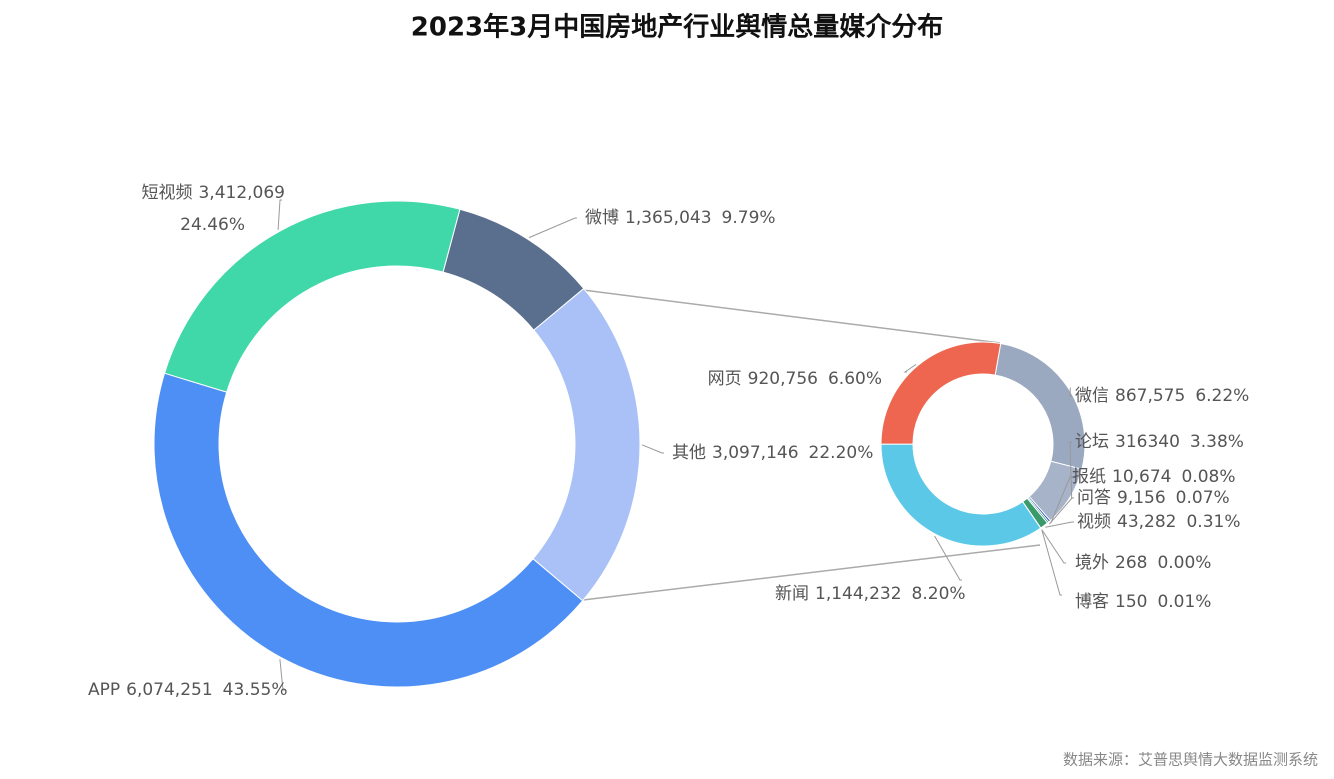  Describe the element at coordinates (241, 193) in the screenshot. I see `label-value: 3,412,069` at that location.